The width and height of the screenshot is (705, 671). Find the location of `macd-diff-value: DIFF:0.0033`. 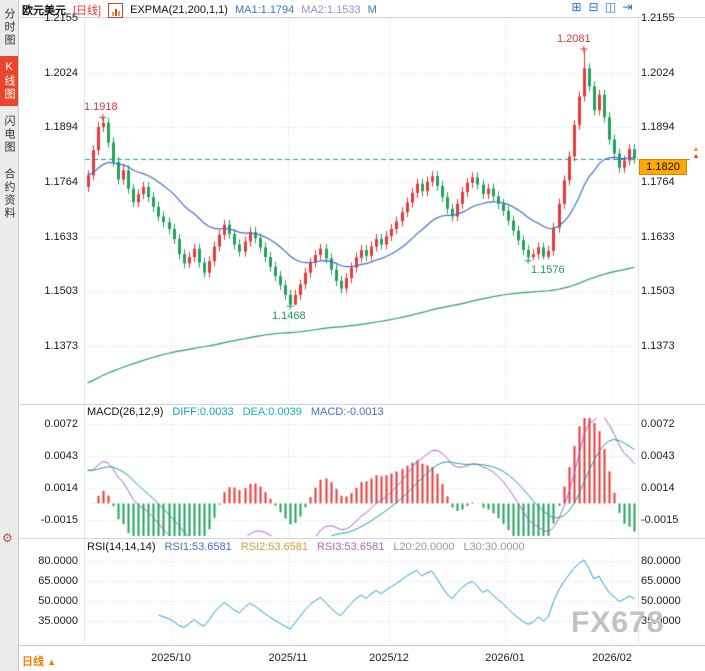

macd-diff-value: DIFF:0.0033 is located at coordinates (203, 412).